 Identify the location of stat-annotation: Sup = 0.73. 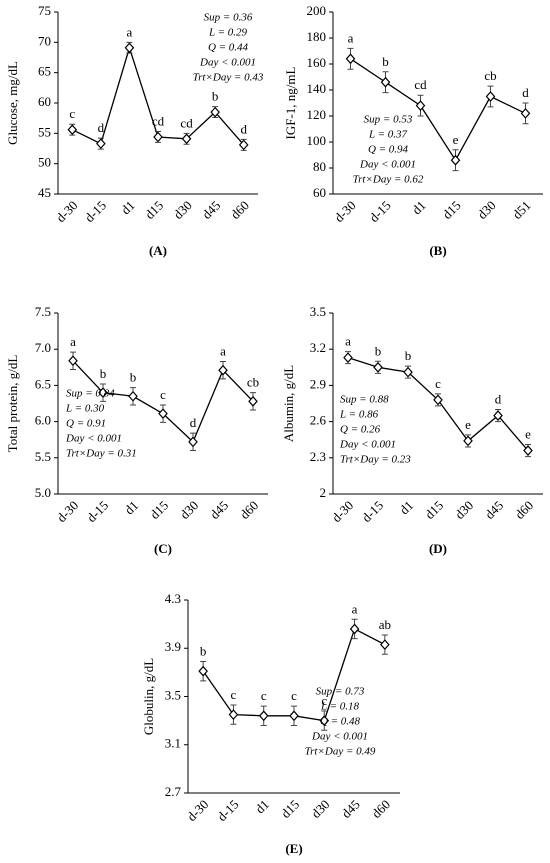
(340, 692).